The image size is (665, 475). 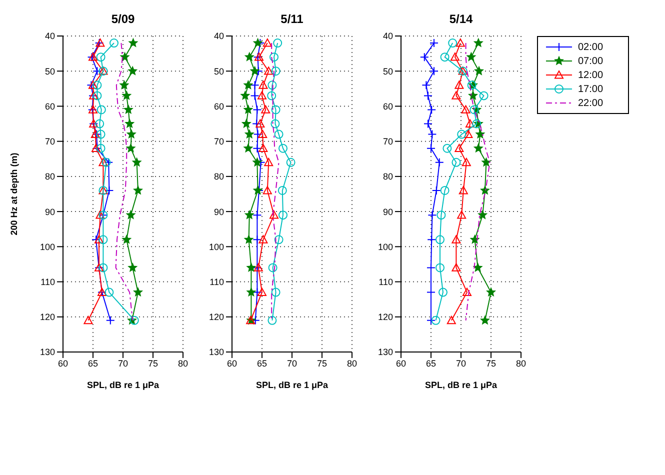 What do you see at coordinates (591, 103) in the screenshot?
I see `legend-label: 22:00` at bounding box center [591, 103].